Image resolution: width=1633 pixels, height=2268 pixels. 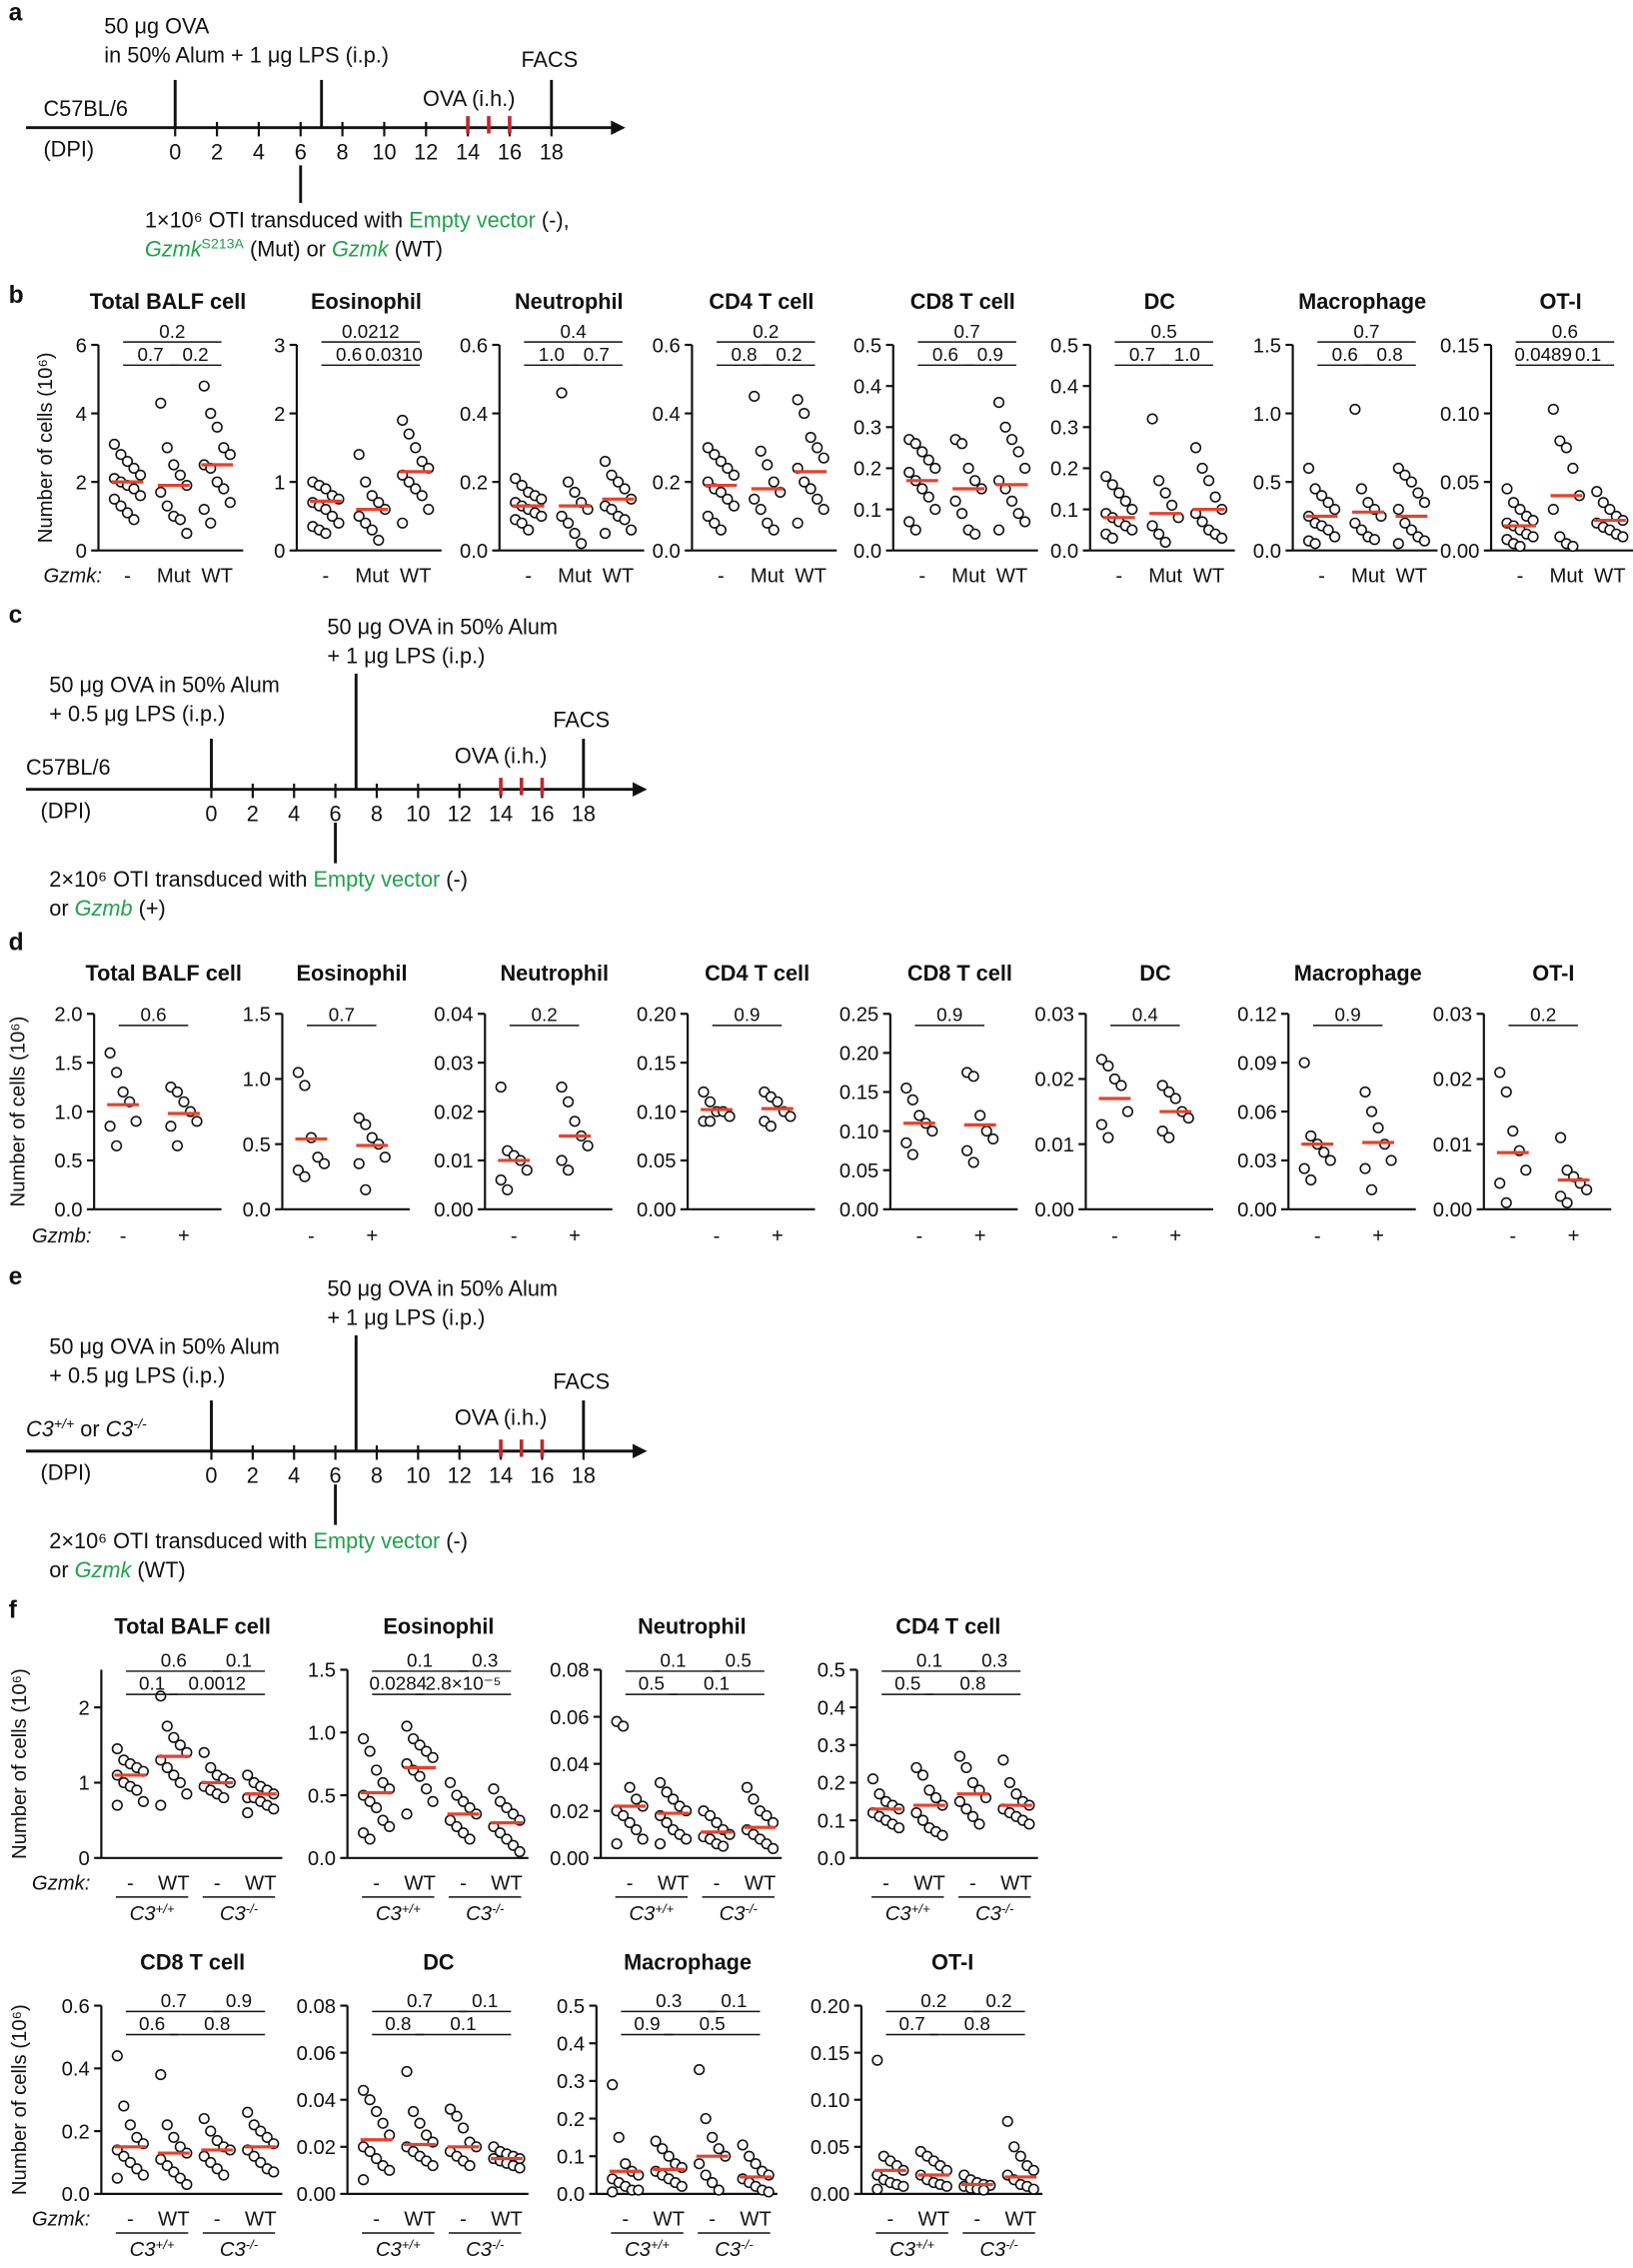 I want to click on strain-label: C3+/+ or C3-/-, so click(x=86, y=1428).